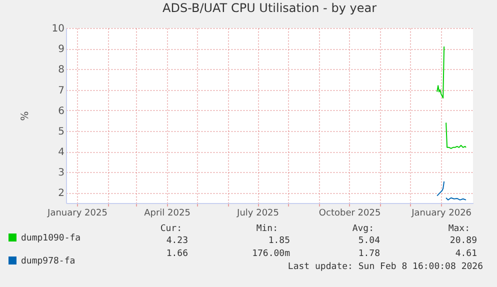 The image size is (497, 287). Describe the element at coordinates (61, 50) in the screenshot. I see `y-tick-label: 9` at that location.